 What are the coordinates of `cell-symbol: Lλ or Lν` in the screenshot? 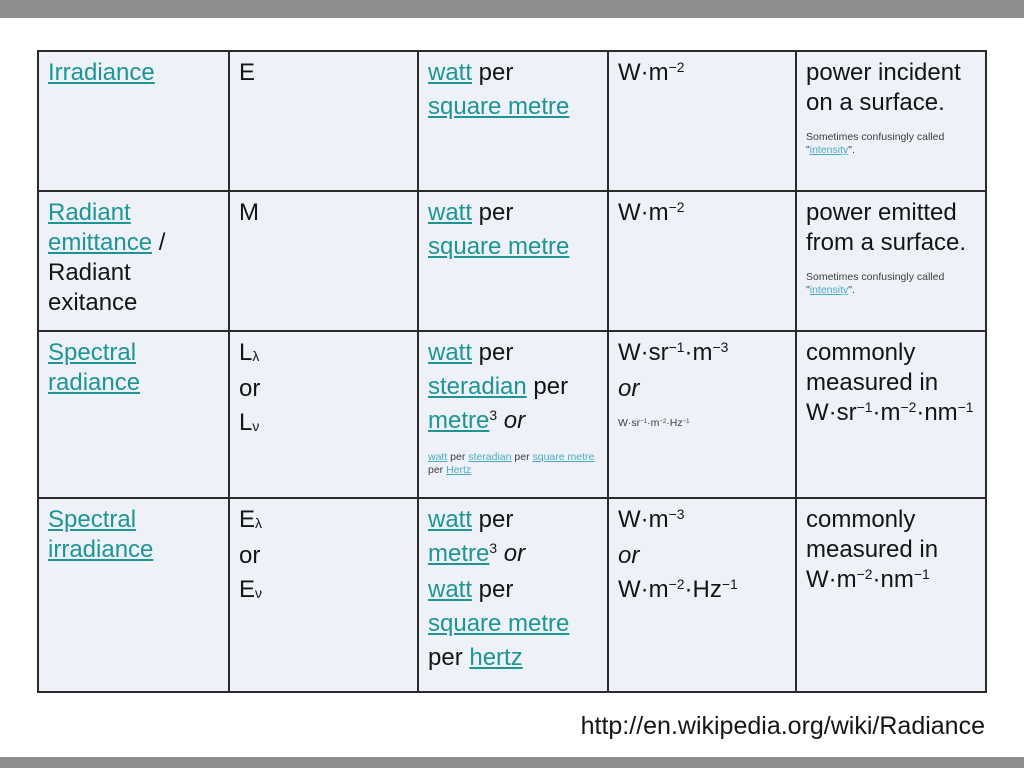 It's located at (323, 414).